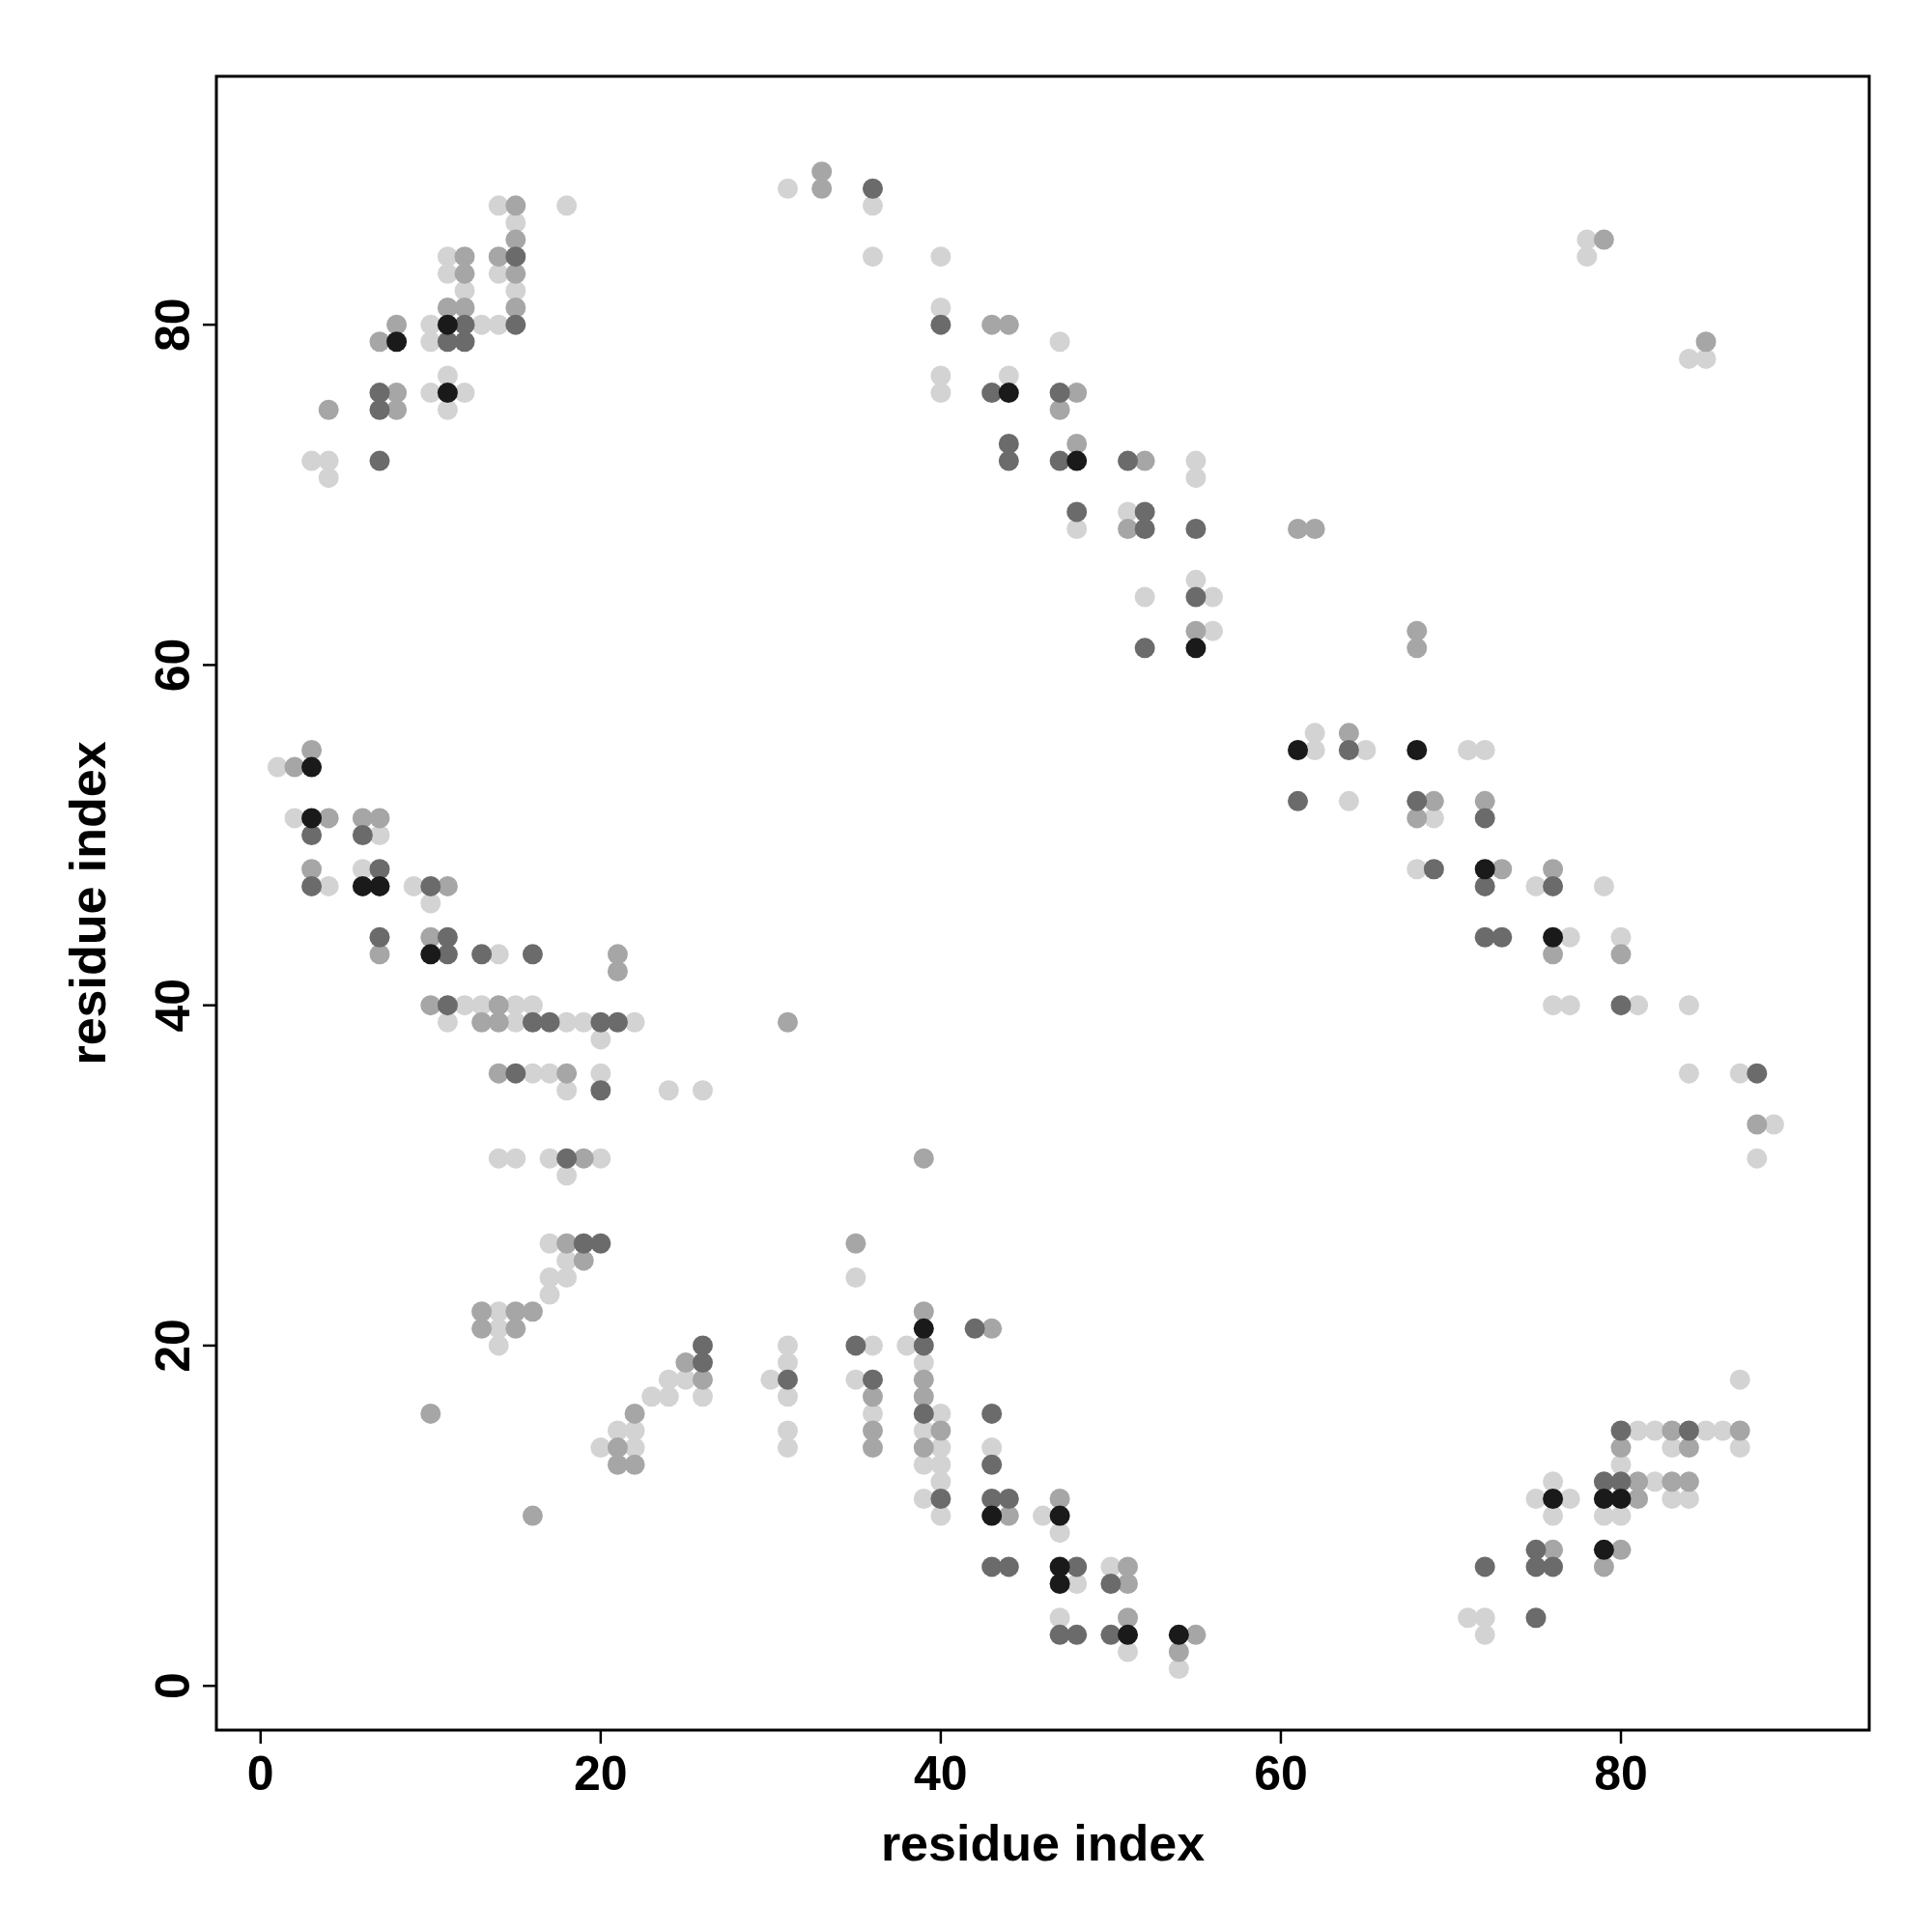  I want to click on y-tick-label: 40, so click(173, 1005).